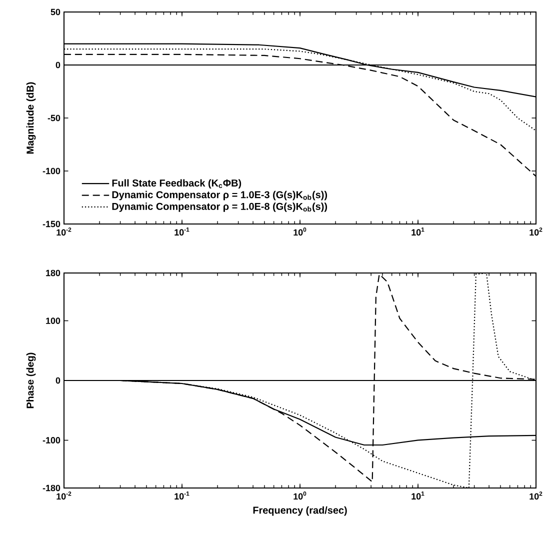 This screenshot has width=551, height=559. What do you see at coordinates (220, 195) in the screenshot?
I see `legend-label: Dynamic Compensator ρ = 1.0E-3 (G(s)K$_{ob}$(s))` at bounding box center [220, 195].